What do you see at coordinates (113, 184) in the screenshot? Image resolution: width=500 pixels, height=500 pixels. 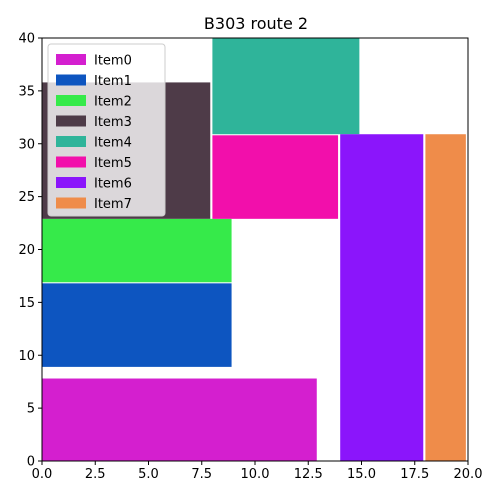 I see `legend-label: Item6` at bounding box center [113, 184].